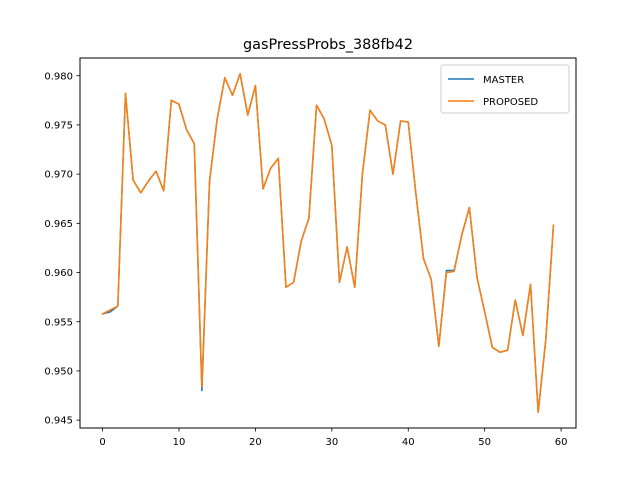  Describe the element at coordinates (179, 442) in the screenshot. I see `x-tick-label: 10` at that location.